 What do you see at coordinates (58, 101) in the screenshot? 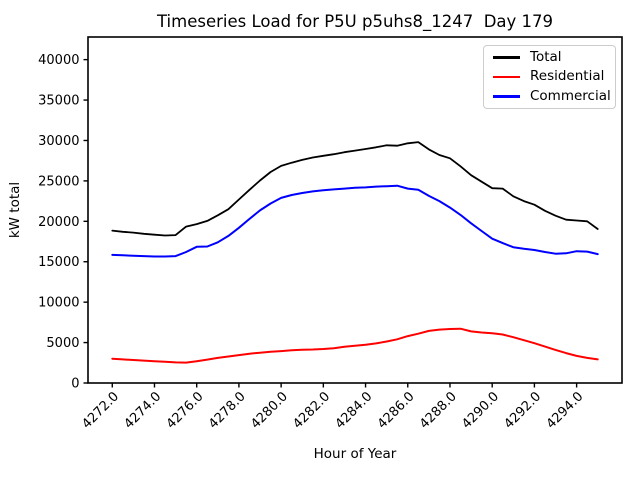
I see `y-tick-label: 35000` at bounding box center [58, 101].